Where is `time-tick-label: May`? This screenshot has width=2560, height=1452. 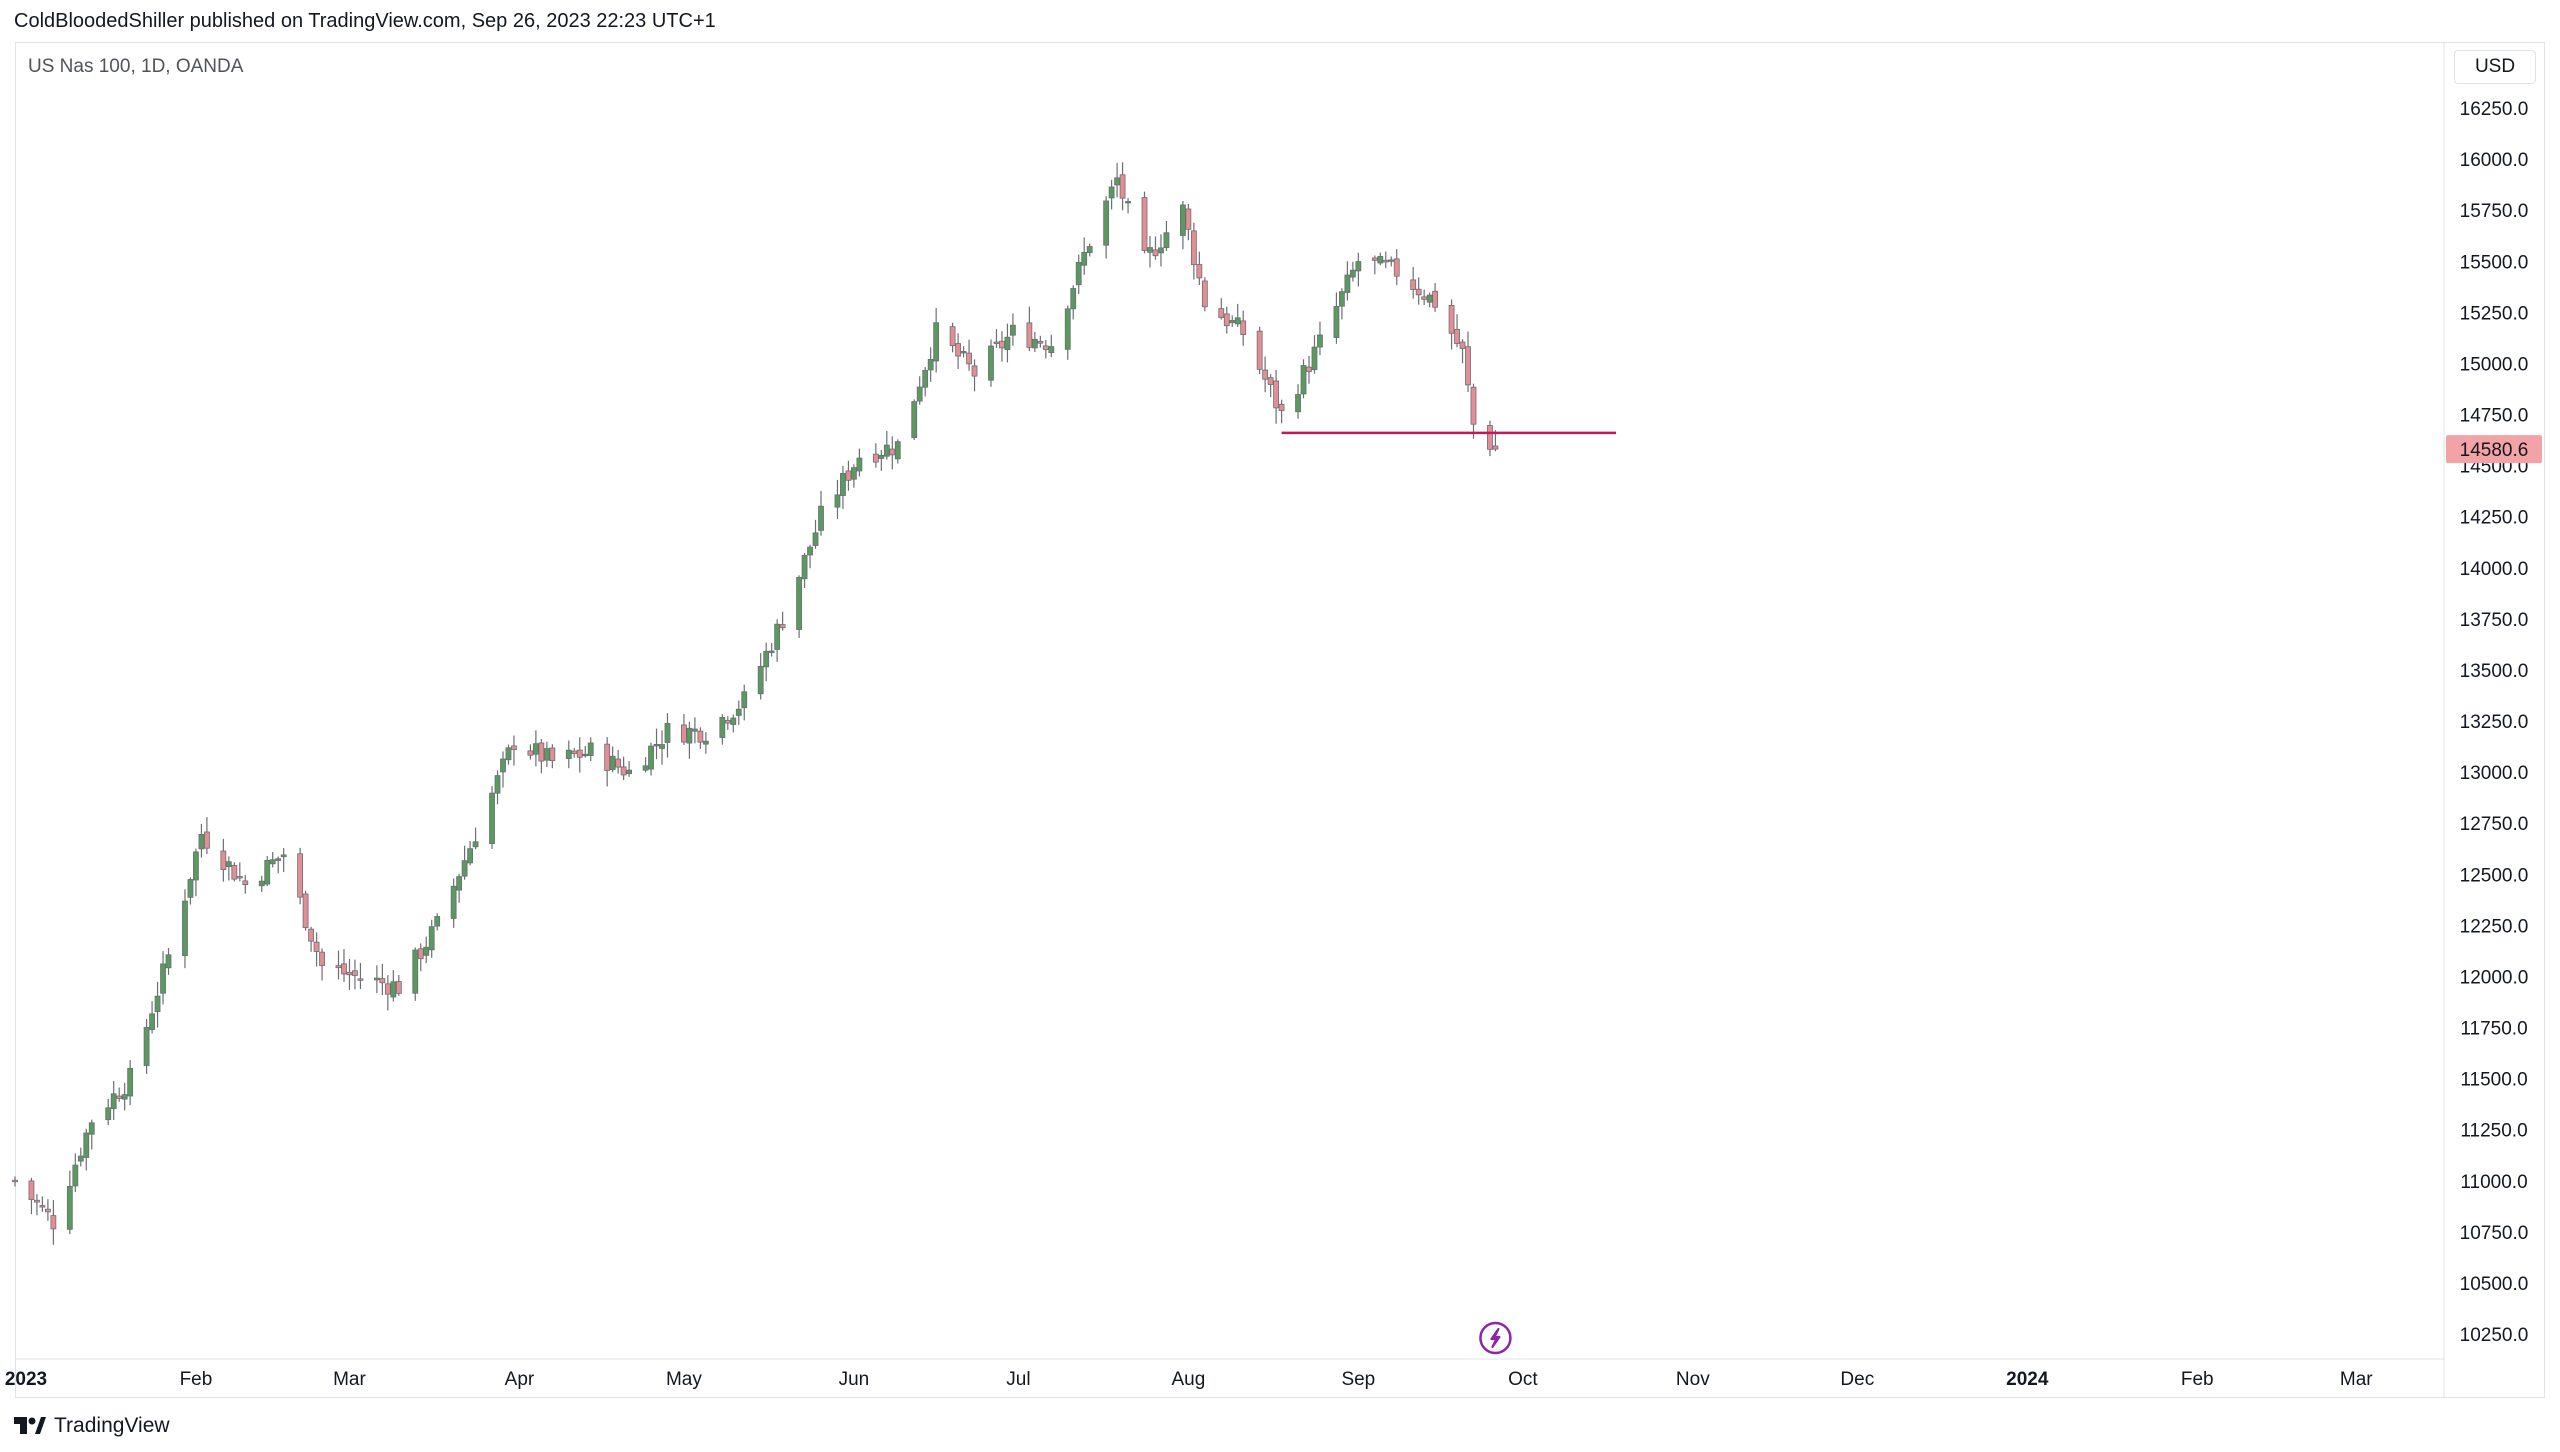
time-tick-label: May is located at coordinates (684, 1379).